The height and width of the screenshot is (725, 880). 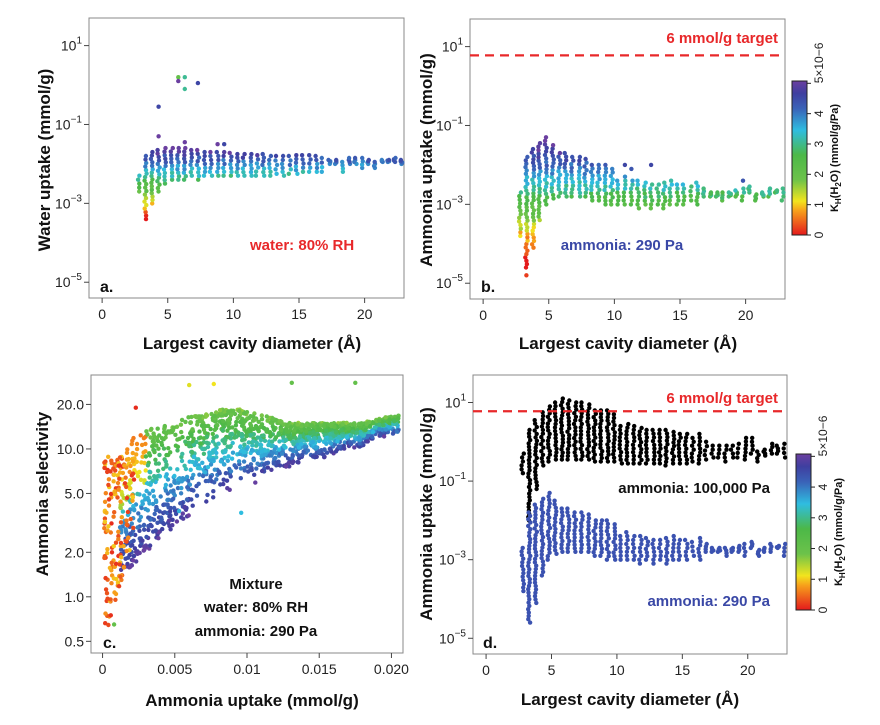 I want to click on y-tick-label: 10−5, so click(x=449, y=282).